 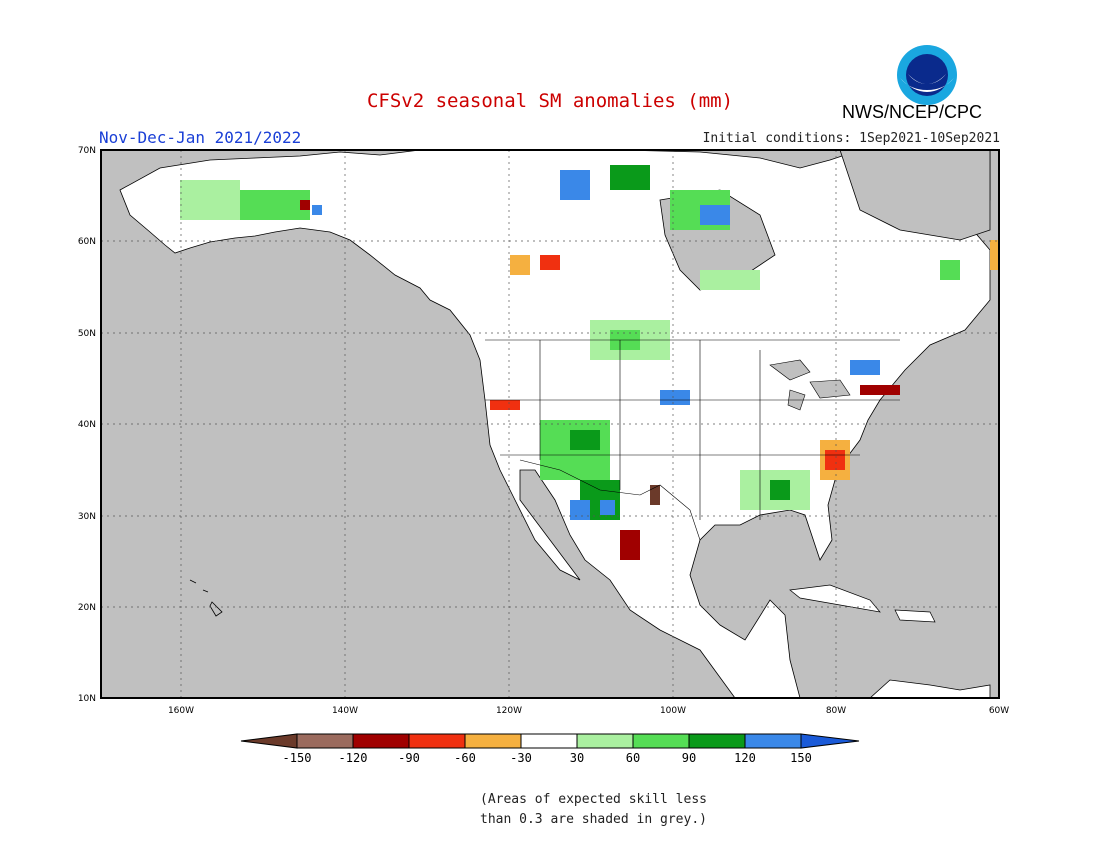 I want to click on lat-label: 10N, so click(x=87, y=699).